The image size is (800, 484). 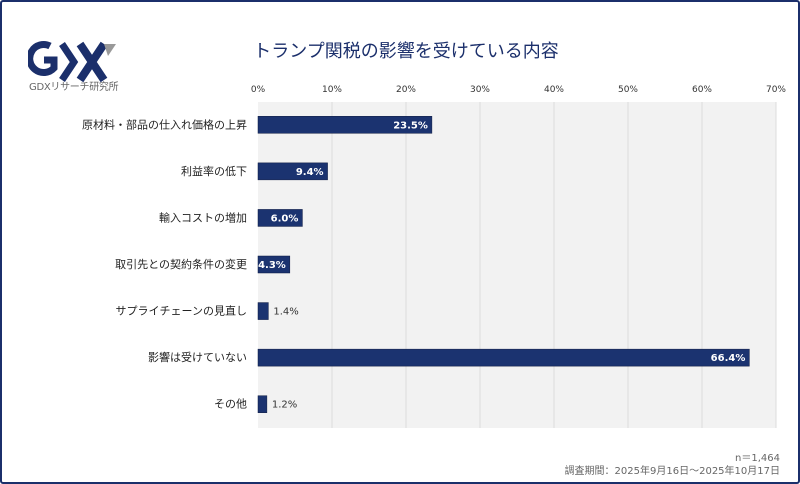 What do you see at coordinates (406, 51) in the screenshot?
I see `chart-title: トランプ関税の影響を受けている内容` at bounding box center [406, 51].